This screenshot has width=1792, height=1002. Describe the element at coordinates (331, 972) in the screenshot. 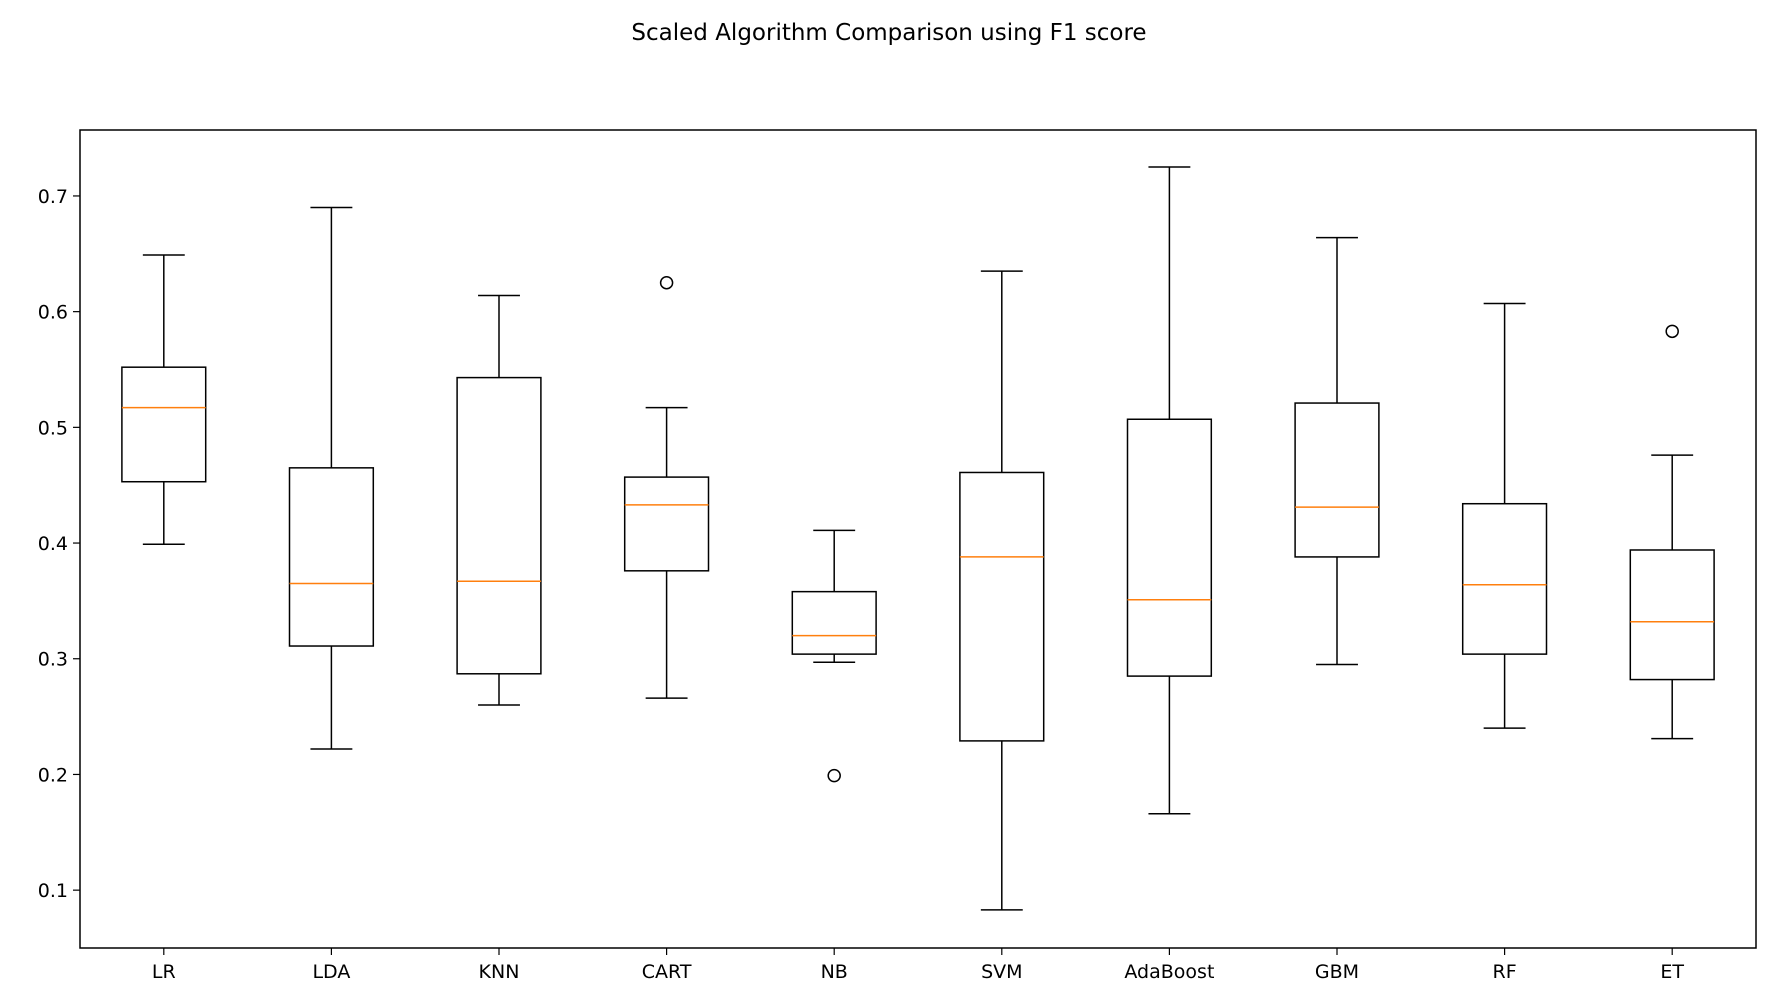

I see `x-tick-label: LDA` at that location.